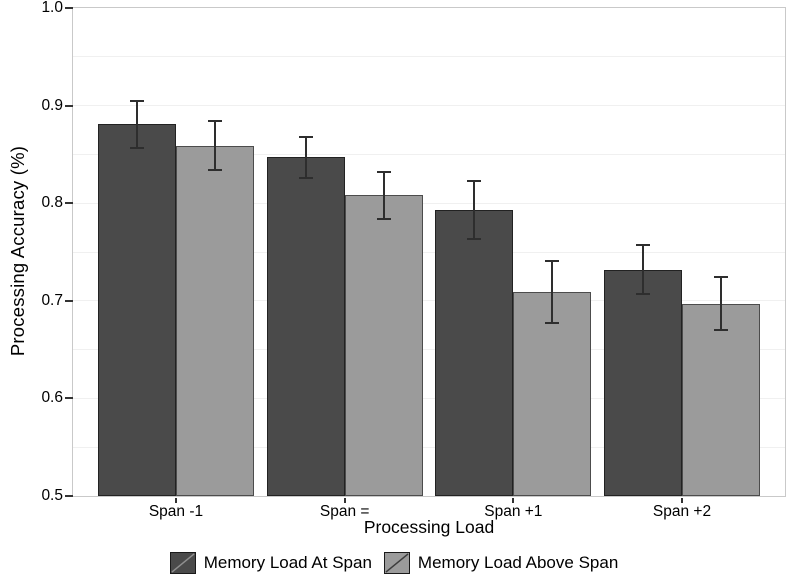 This screenshot has height=577, width=788. What do you see at coordinates (52, 203) in the screenshot?
I see `y-axis-tick-label: 0.8` at bounding box center [52, 203].